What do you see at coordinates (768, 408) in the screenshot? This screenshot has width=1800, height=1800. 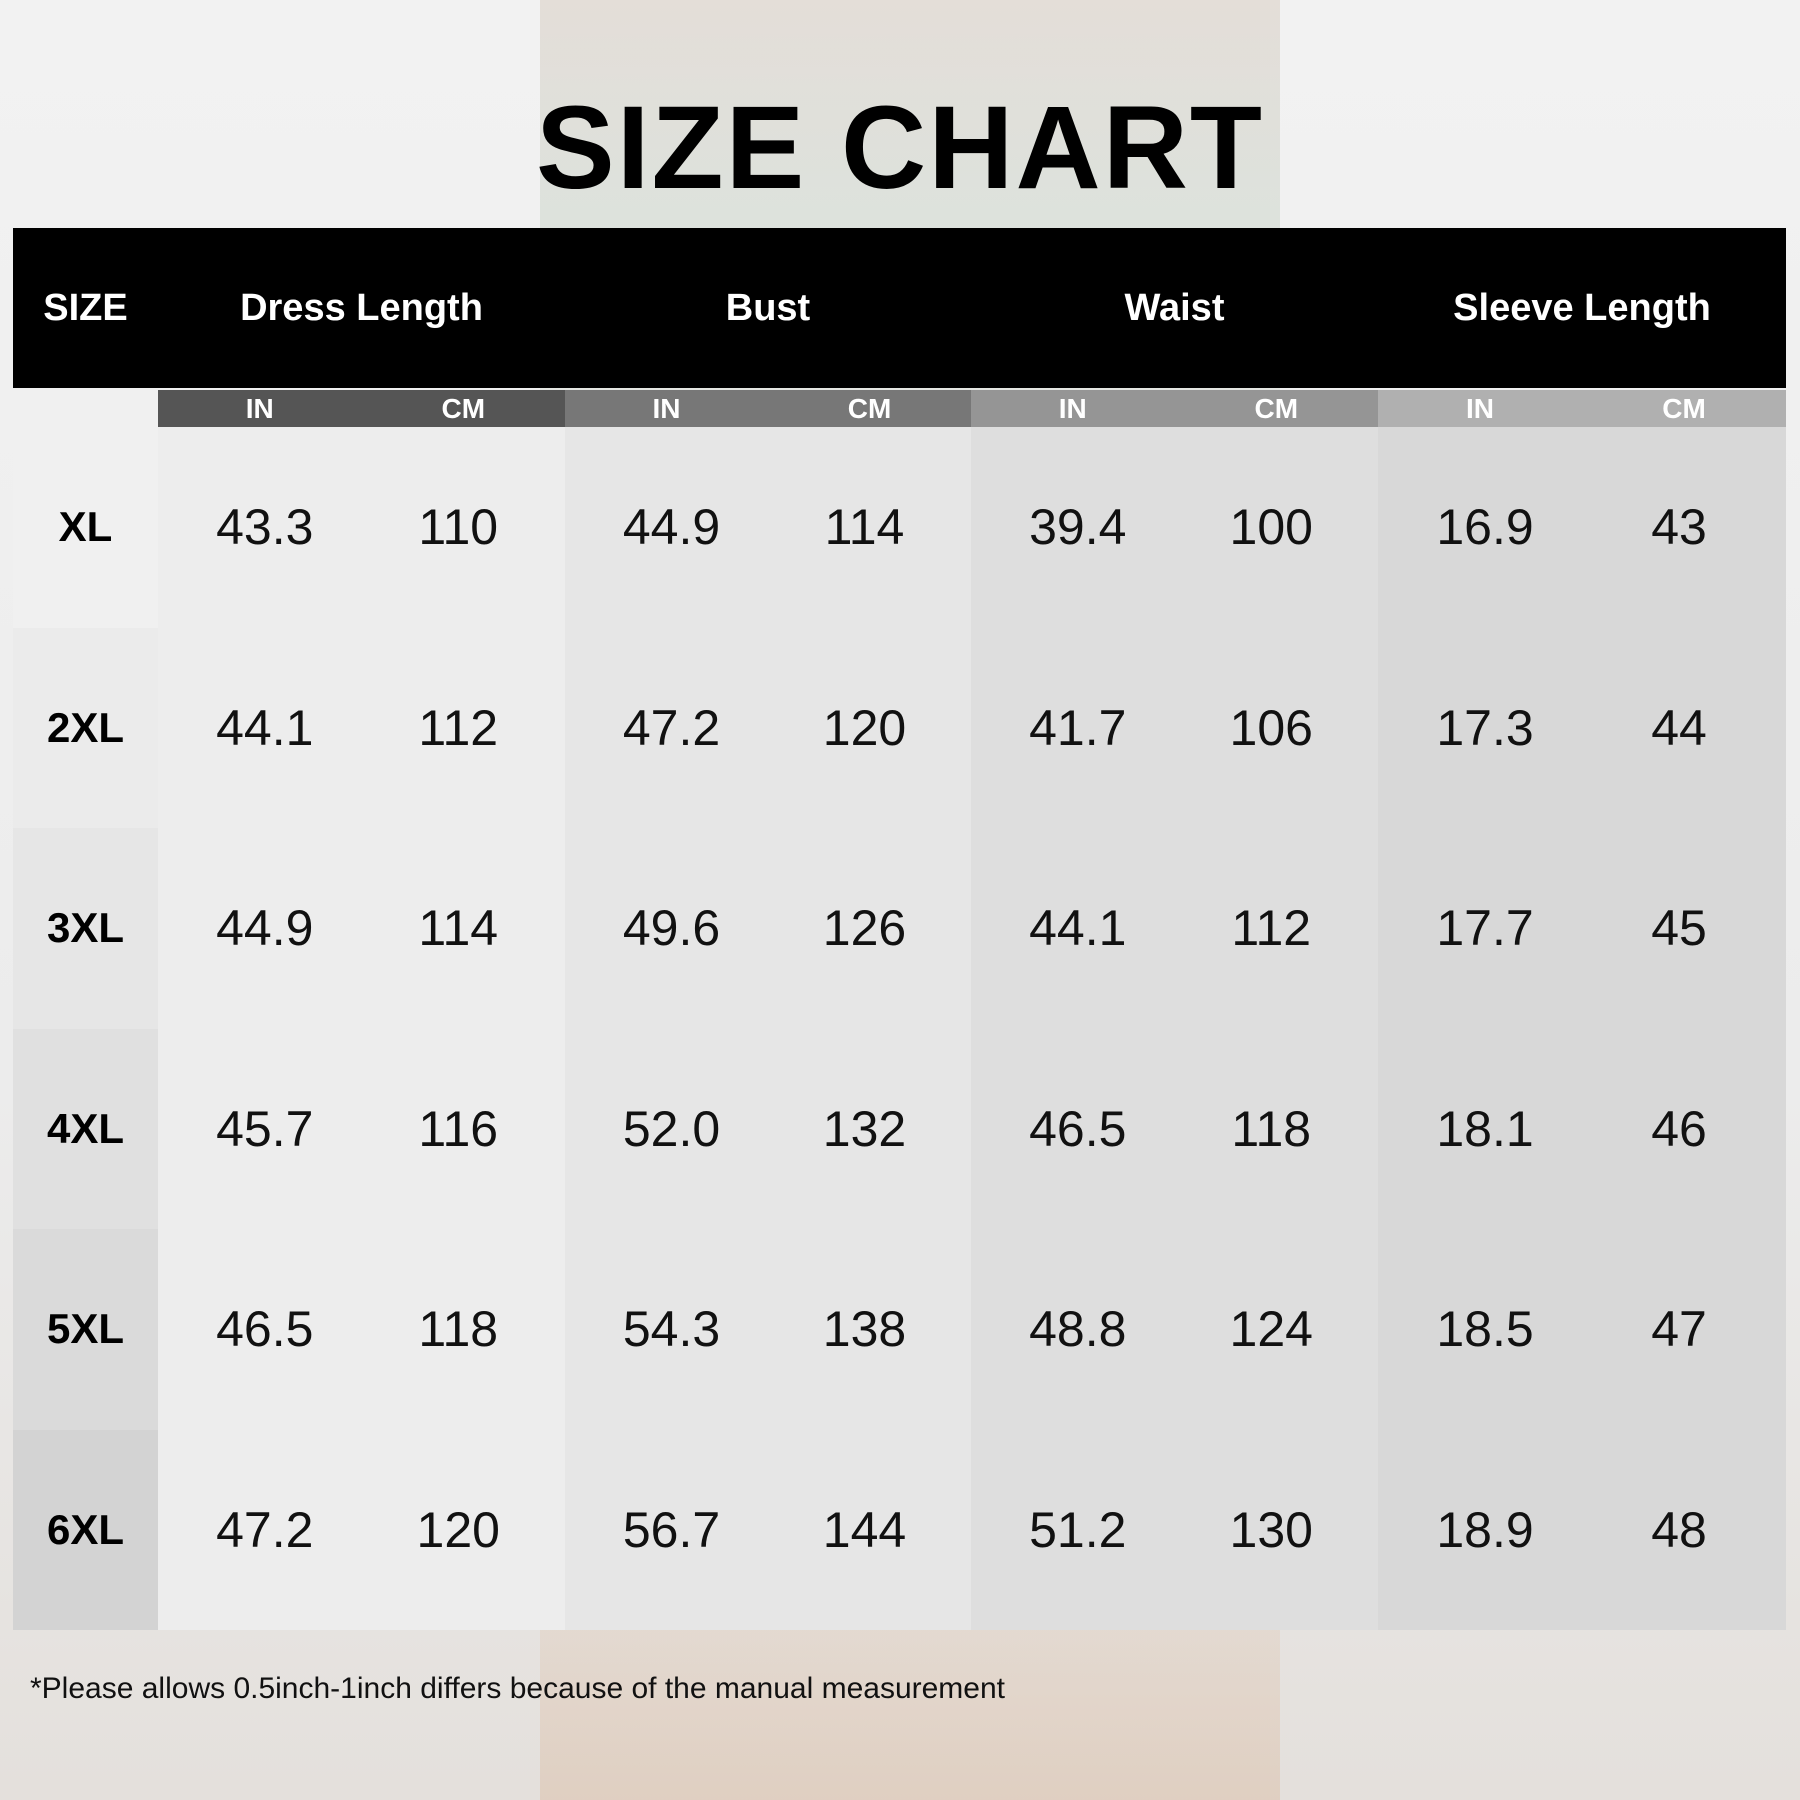 I see `subheader-bust: IN CM` at bounding box center [768, 408].